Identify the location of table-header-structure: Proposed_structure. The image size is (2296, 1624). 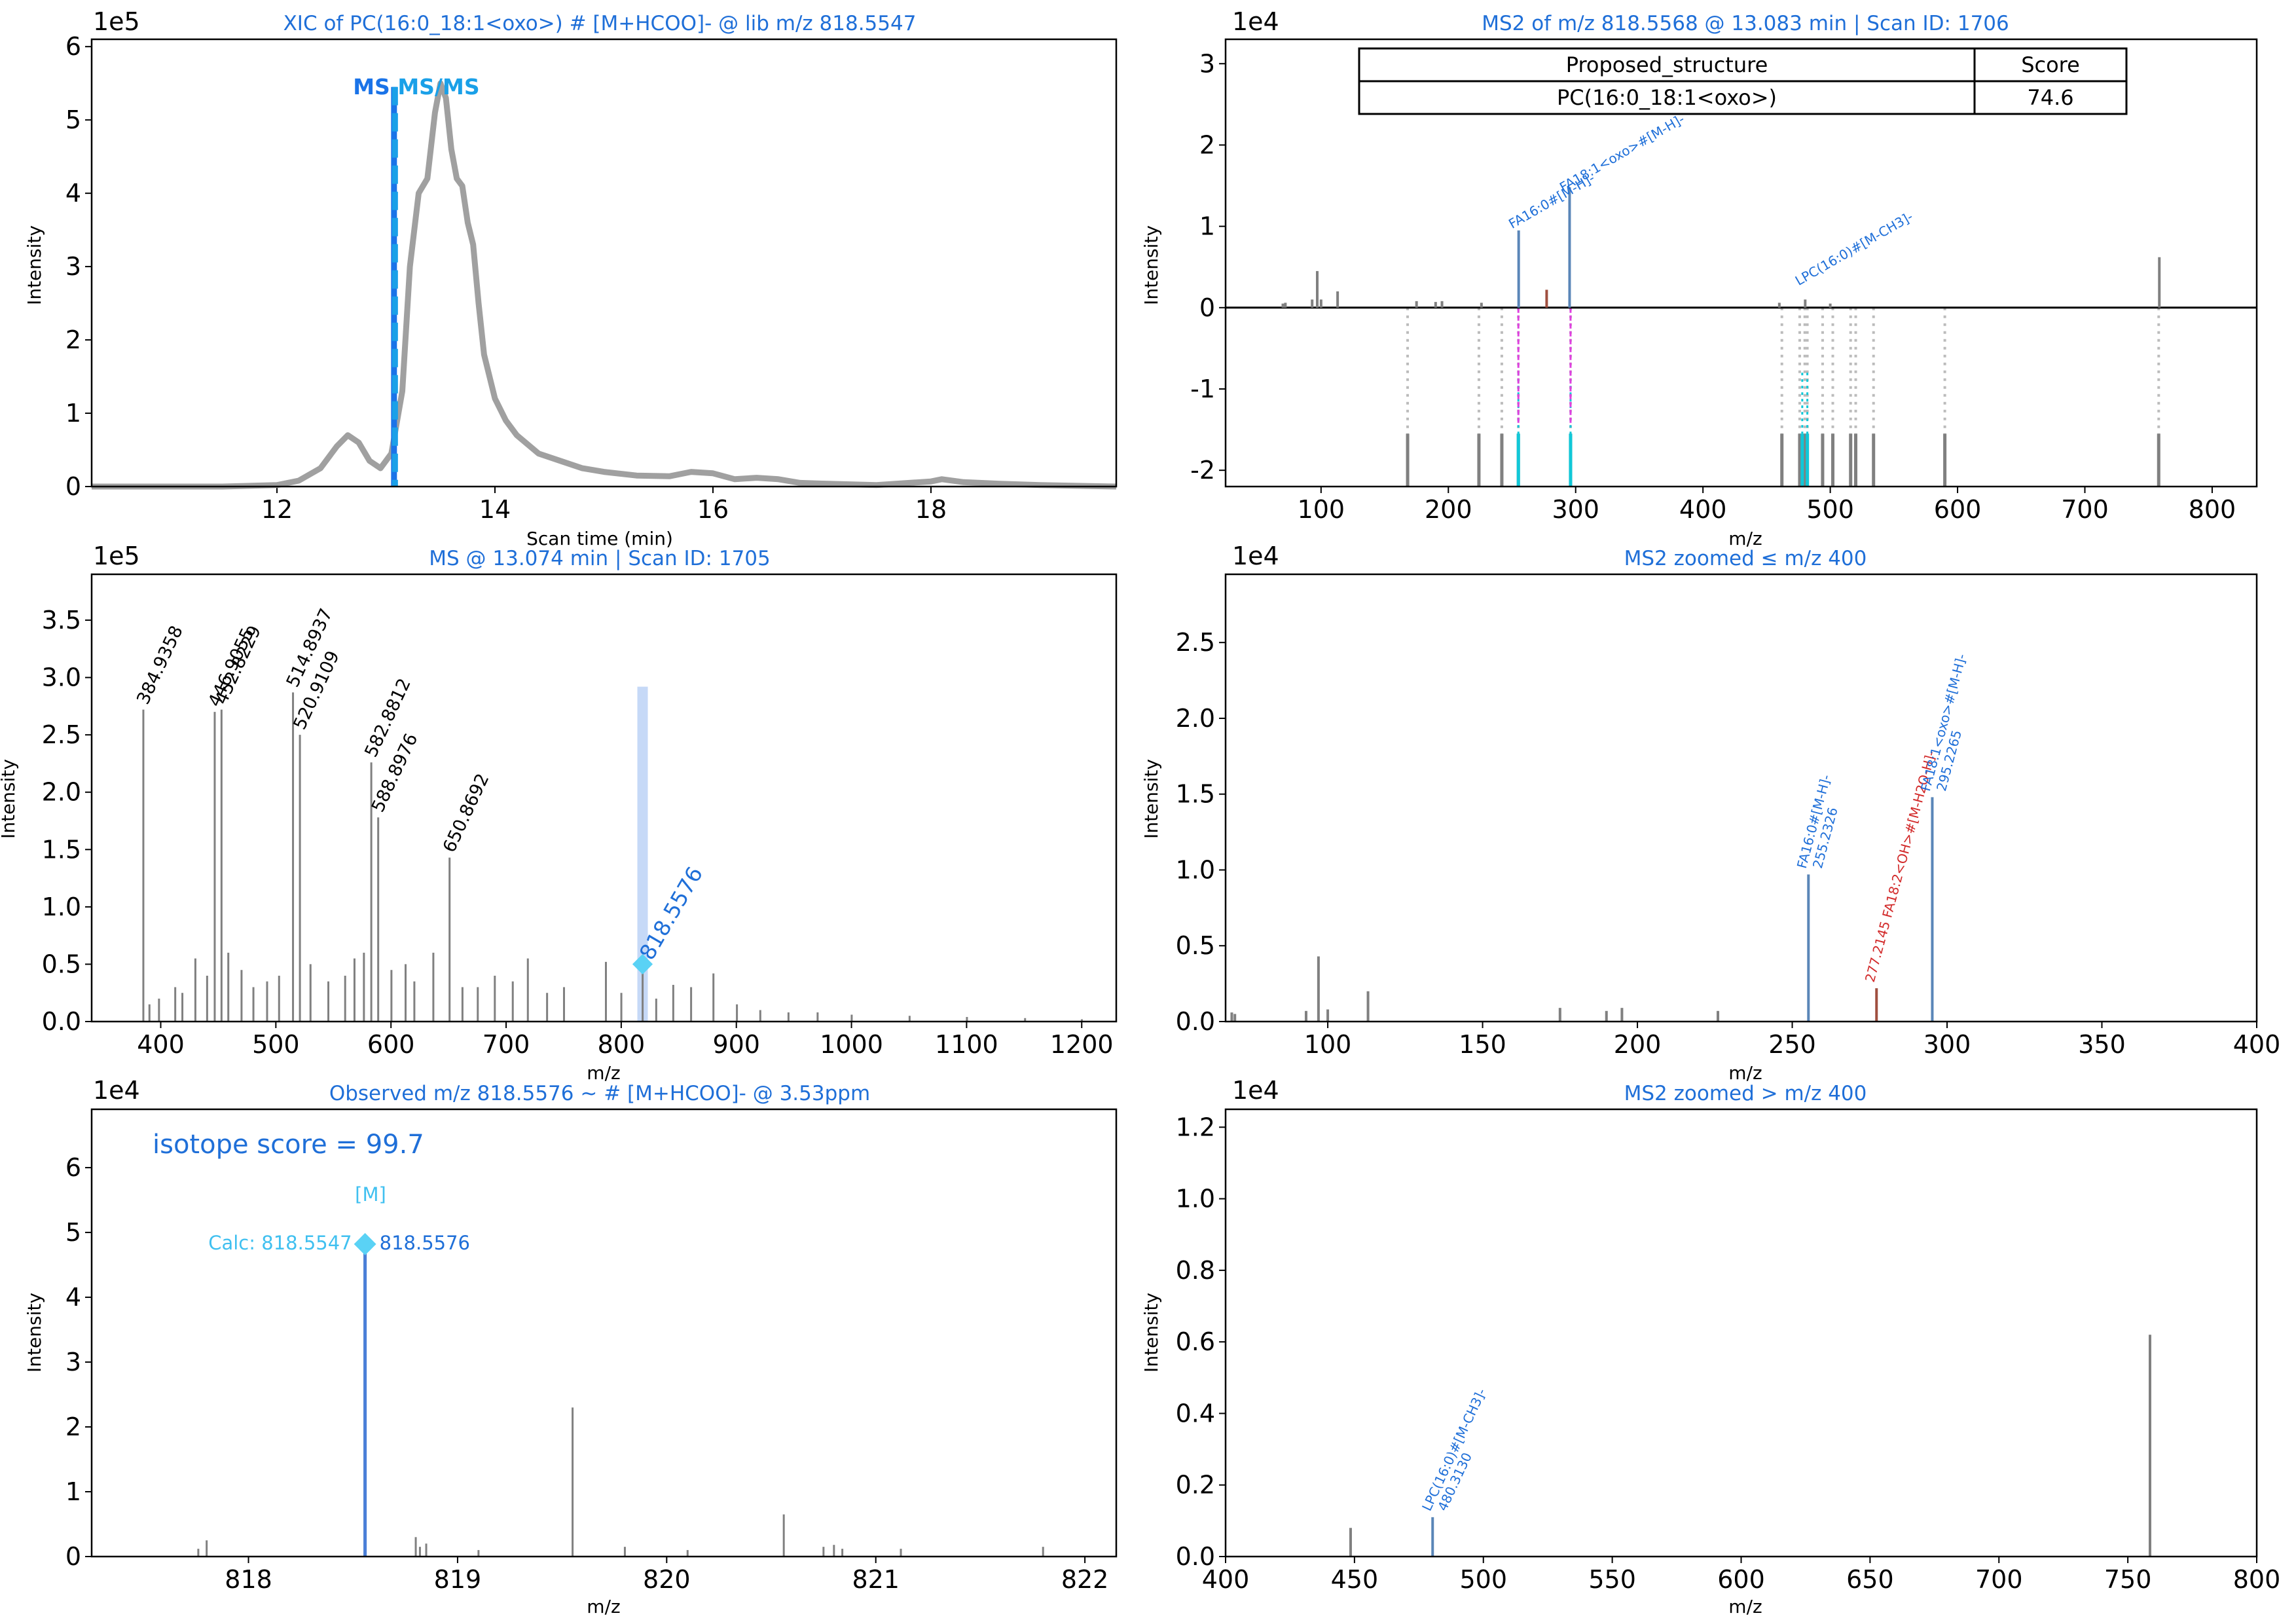
(1667, 64).